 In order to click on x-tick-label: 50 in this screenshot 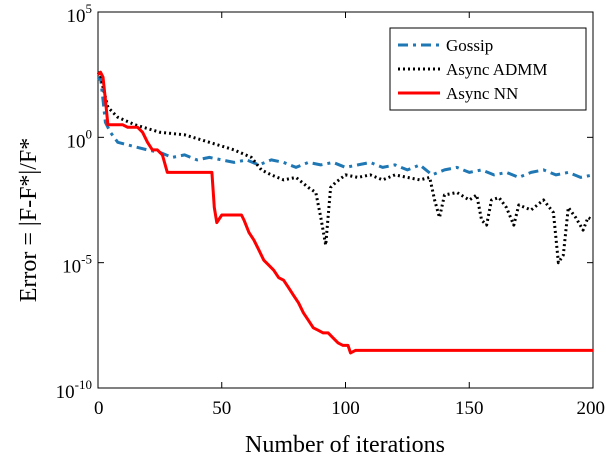, I will do `click(221, 408)`.